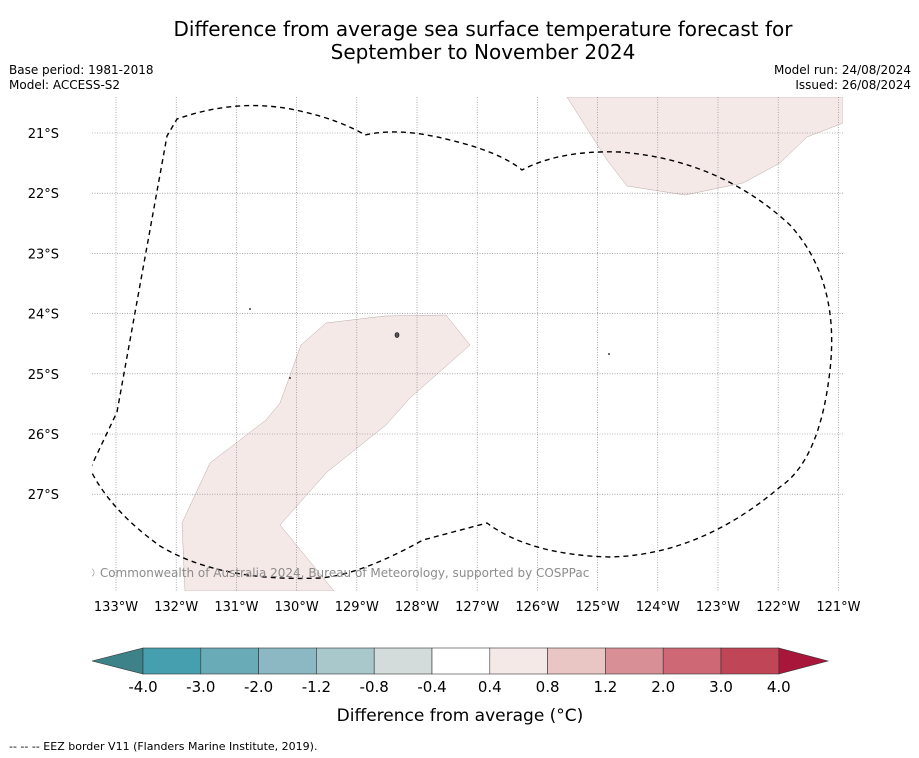 The image size is (919, 758). I want to click on model-run: Model run: 24/08/2024, so click(842, 70).